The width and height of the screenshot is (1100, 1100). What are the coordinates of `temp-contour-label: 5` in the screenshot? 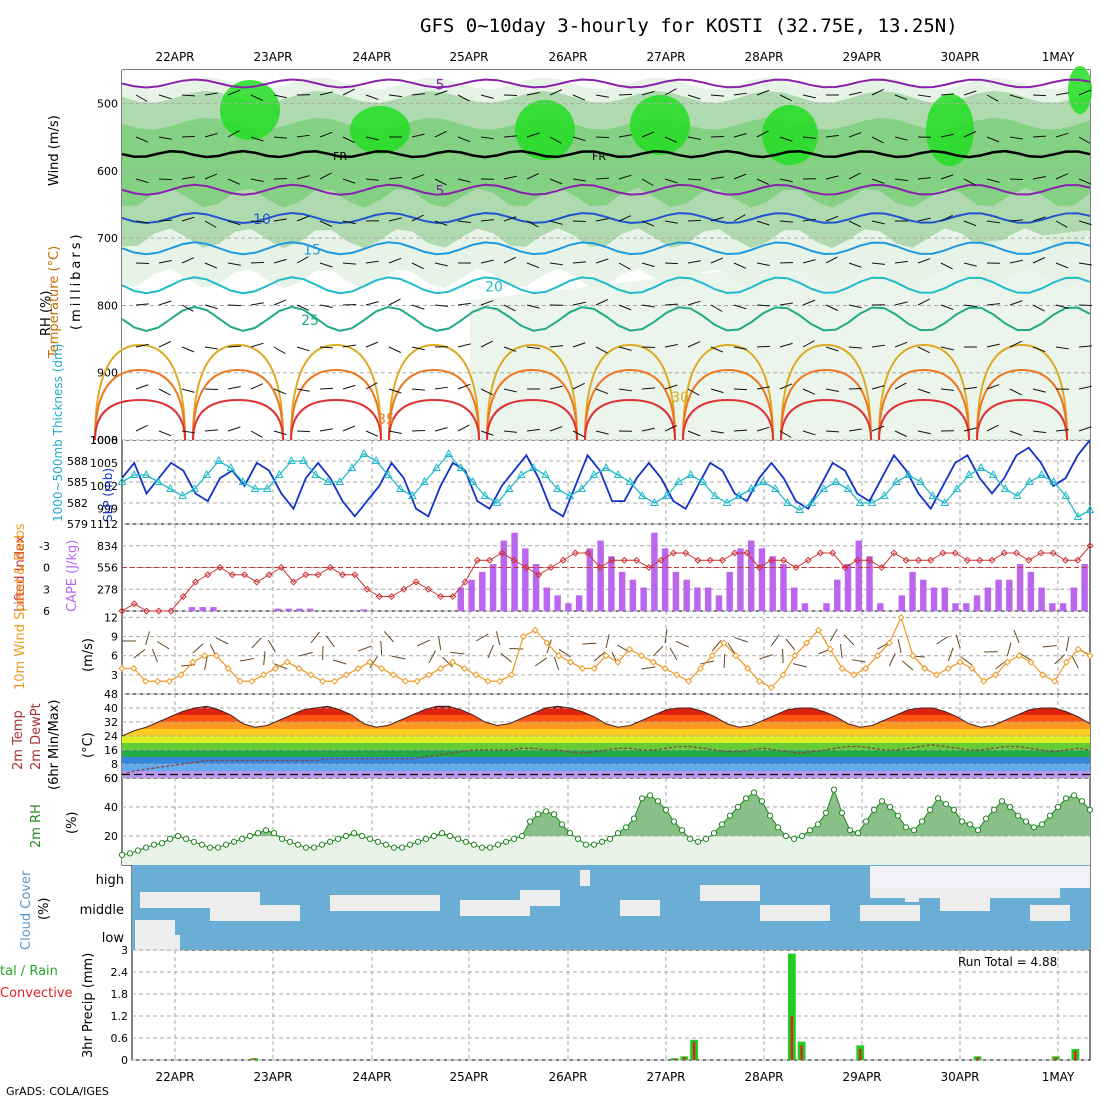 It's located at (440, 85).